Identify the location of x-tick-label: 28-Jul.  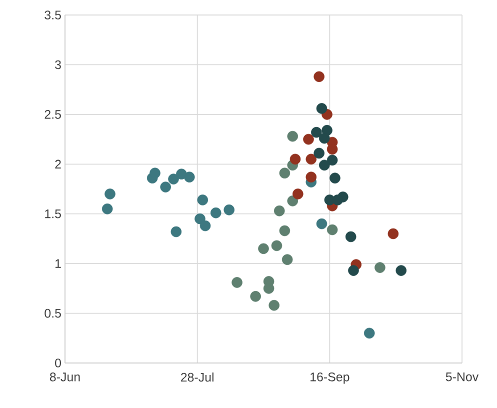
(197, 377).